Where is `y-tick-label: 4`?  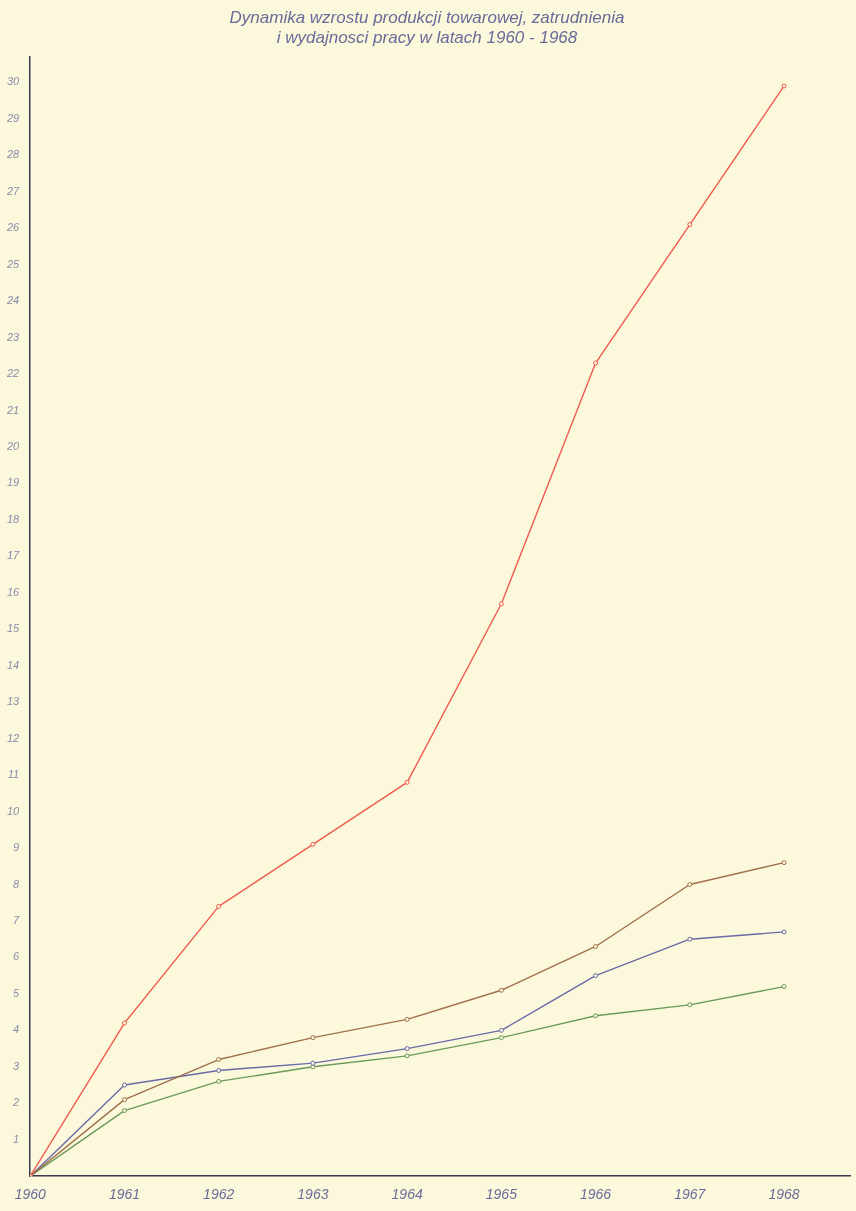
y-tick-label: 4 is located at coordinates (16, 1029).